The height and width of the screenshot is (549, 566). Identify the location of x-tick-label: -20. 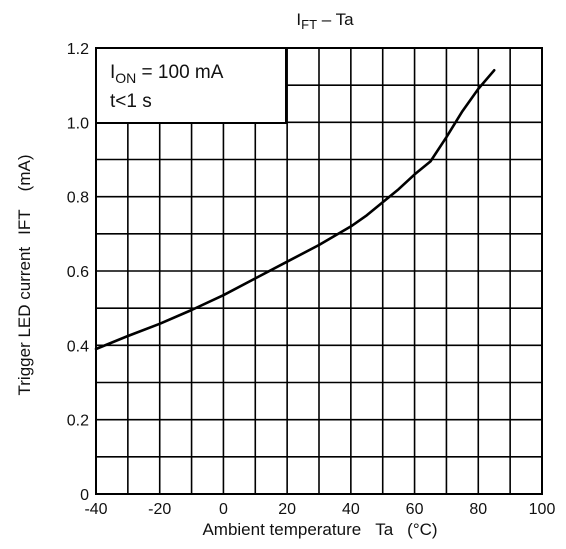
(159, 509).